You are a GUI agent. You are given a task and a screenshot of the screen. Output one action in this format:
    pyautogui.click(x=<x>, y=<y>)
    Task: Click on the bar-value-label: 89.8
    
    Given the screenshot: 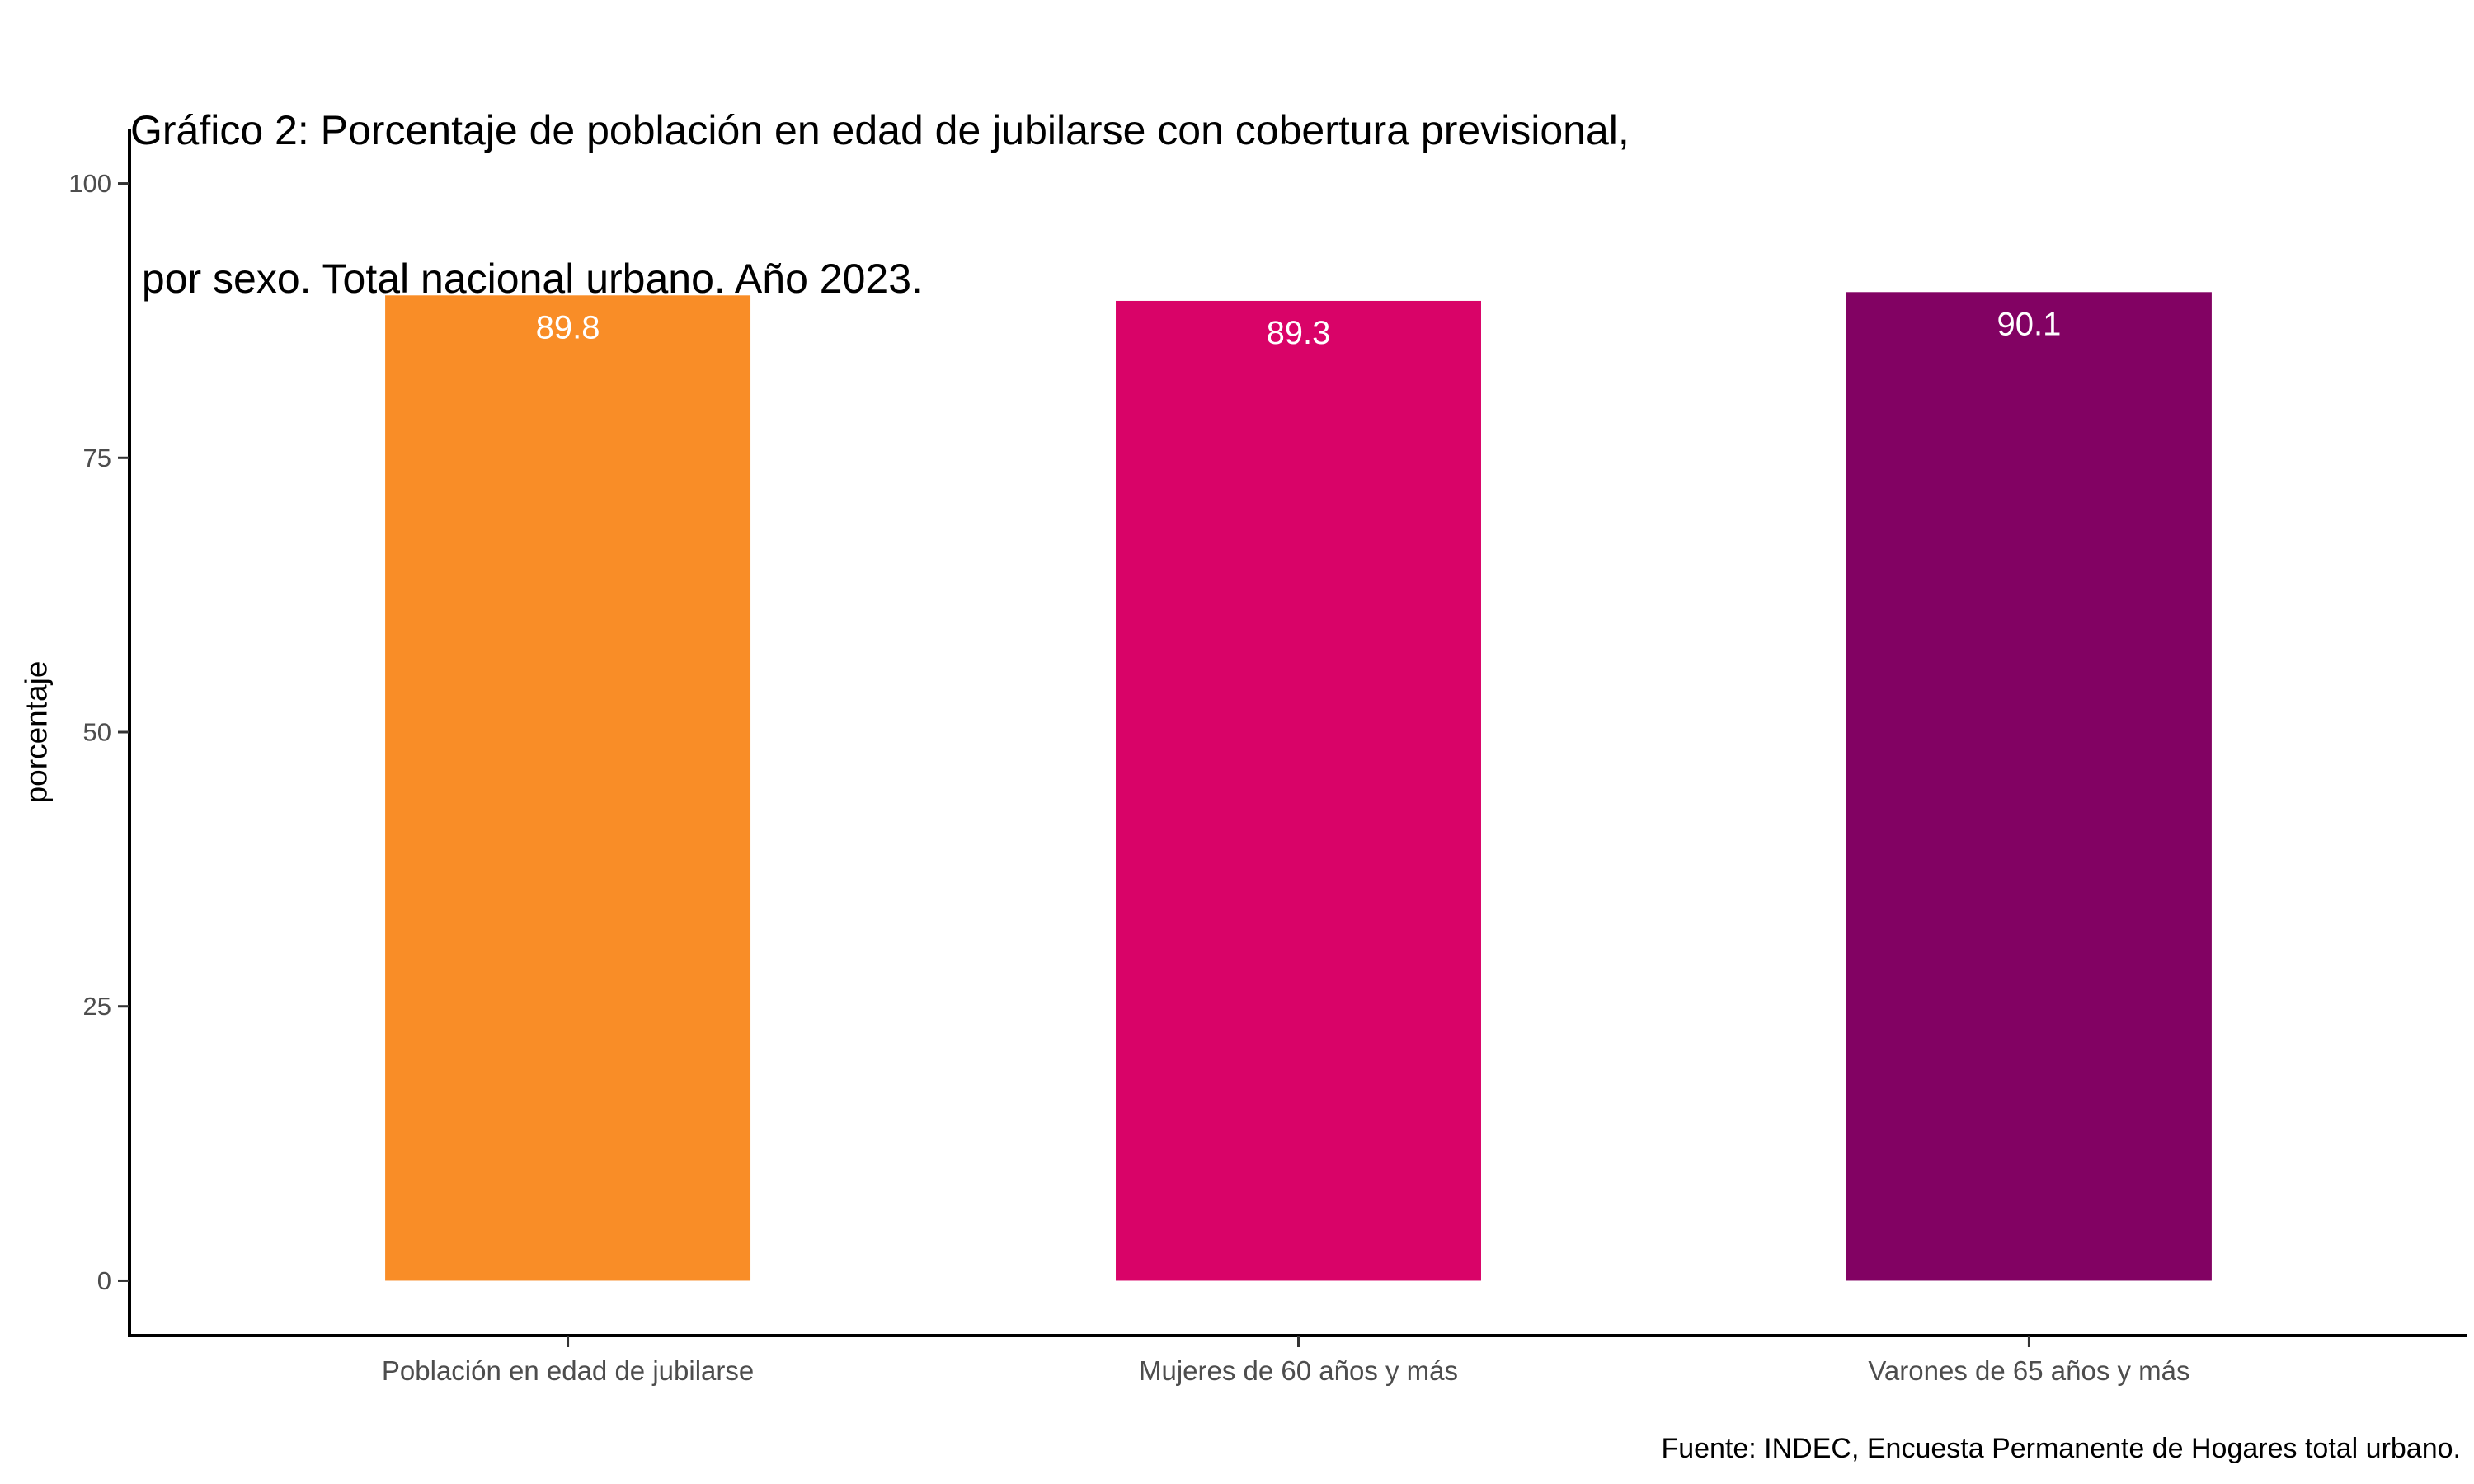 What is the action you would take?
    pyautogui.click(x=568, y=327)
    